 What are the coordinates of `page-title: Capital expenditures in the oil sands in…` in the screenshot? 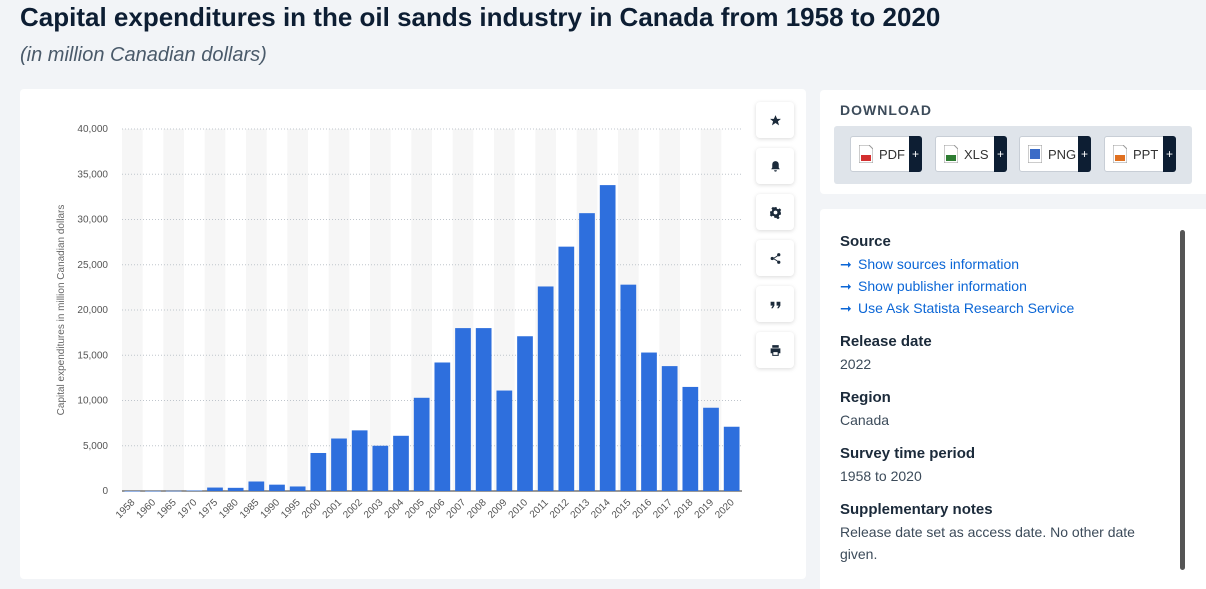 It's located at (480, 17).